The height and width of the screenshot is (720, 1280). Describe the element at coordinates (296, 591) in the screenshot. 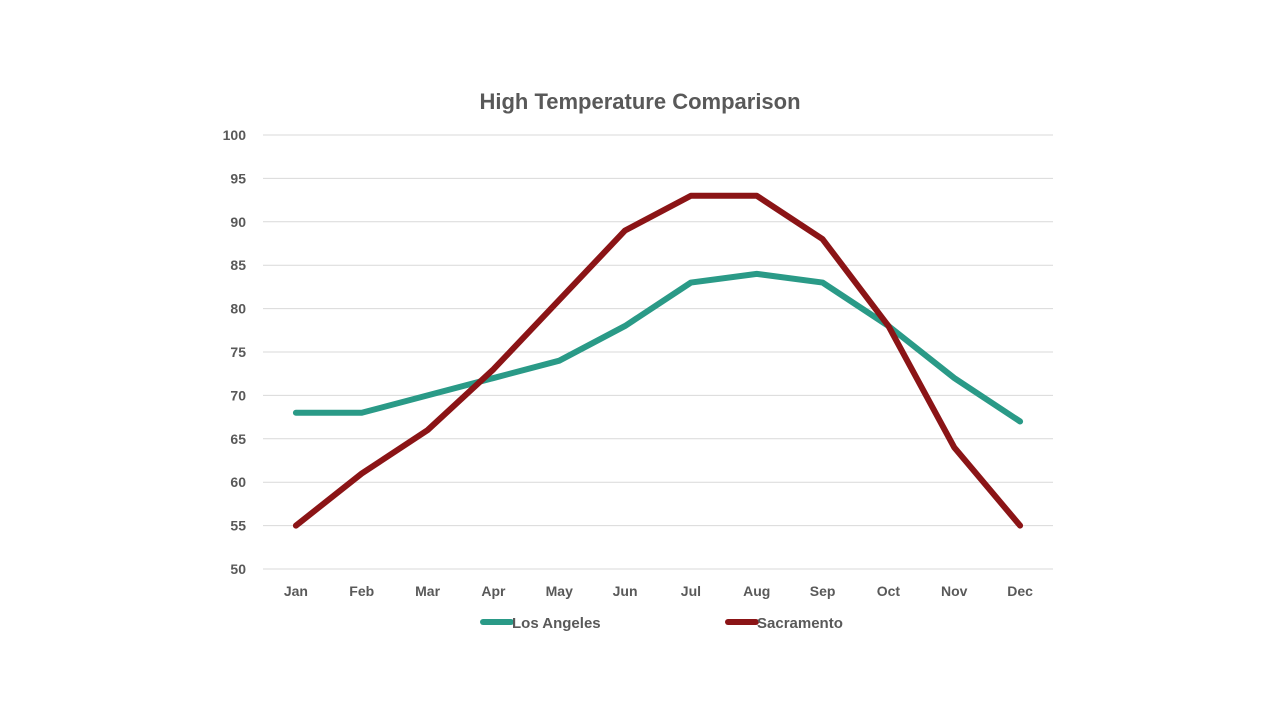

I see `x-tick-label: Jan` at that location.